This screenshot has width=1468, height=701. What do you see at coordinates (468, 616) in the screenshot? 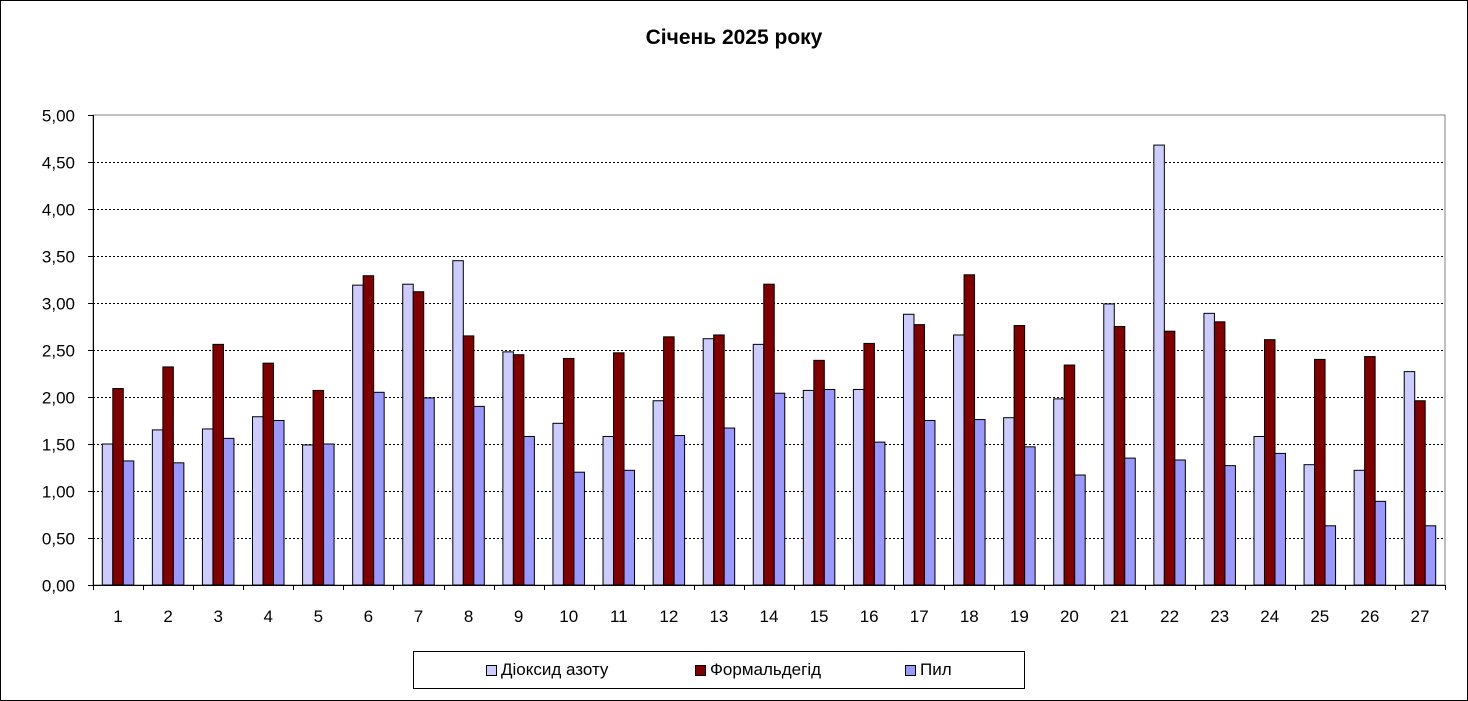
I see `x-tick-label: 8` at bounding box center [468, 616].